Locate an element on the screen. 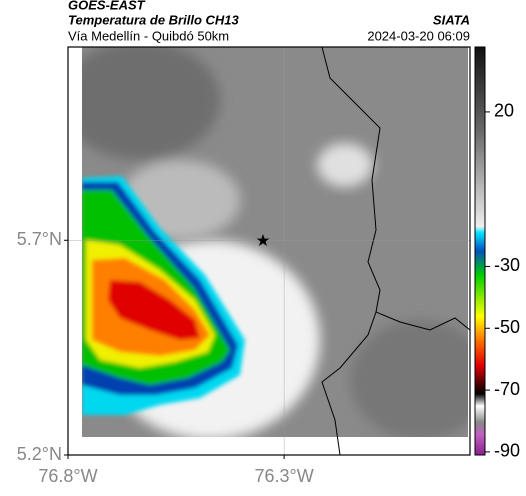 This screenshot has height=496, width=526. colorbar-tick-label: 20 is located at coordinates (504, 111).